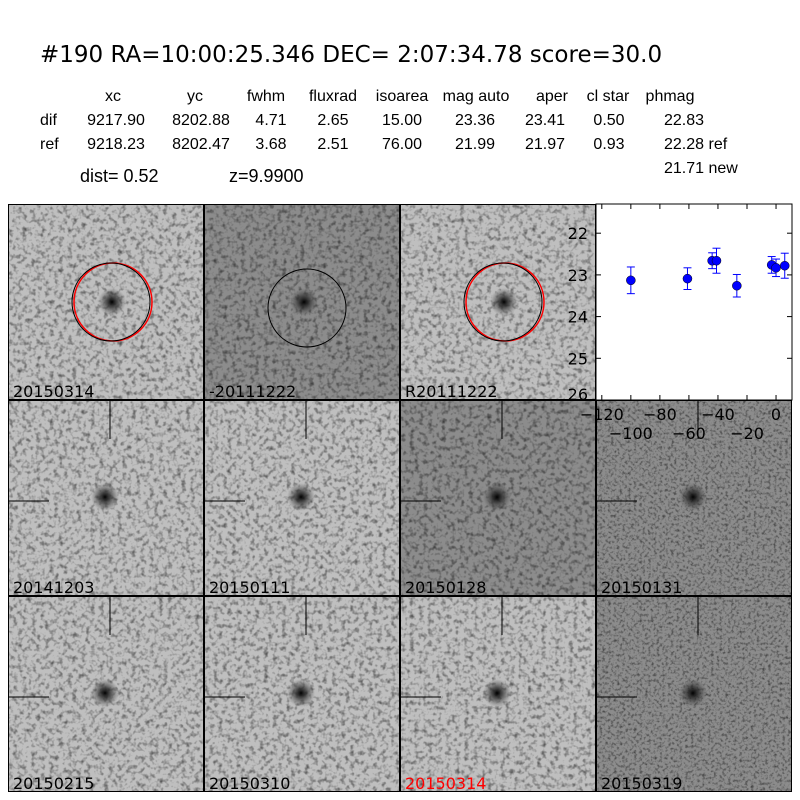 This screenshot has width=800, height=800. Describe the element at coordinates (119, 176) in the screenshot. I see `dist-value: dist= 0.52` at that location.